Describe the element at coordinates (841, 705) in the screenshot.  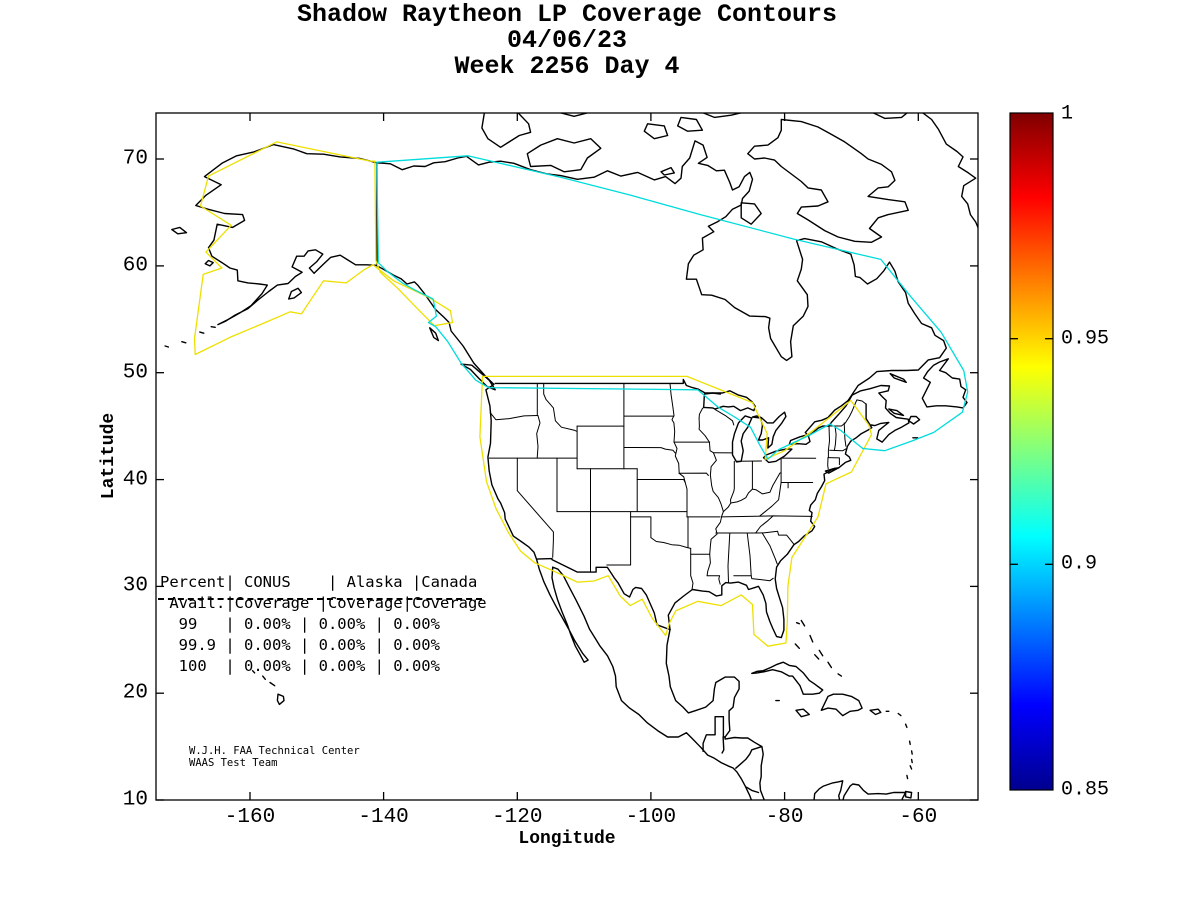
I see `island-hispaniola` at that location.